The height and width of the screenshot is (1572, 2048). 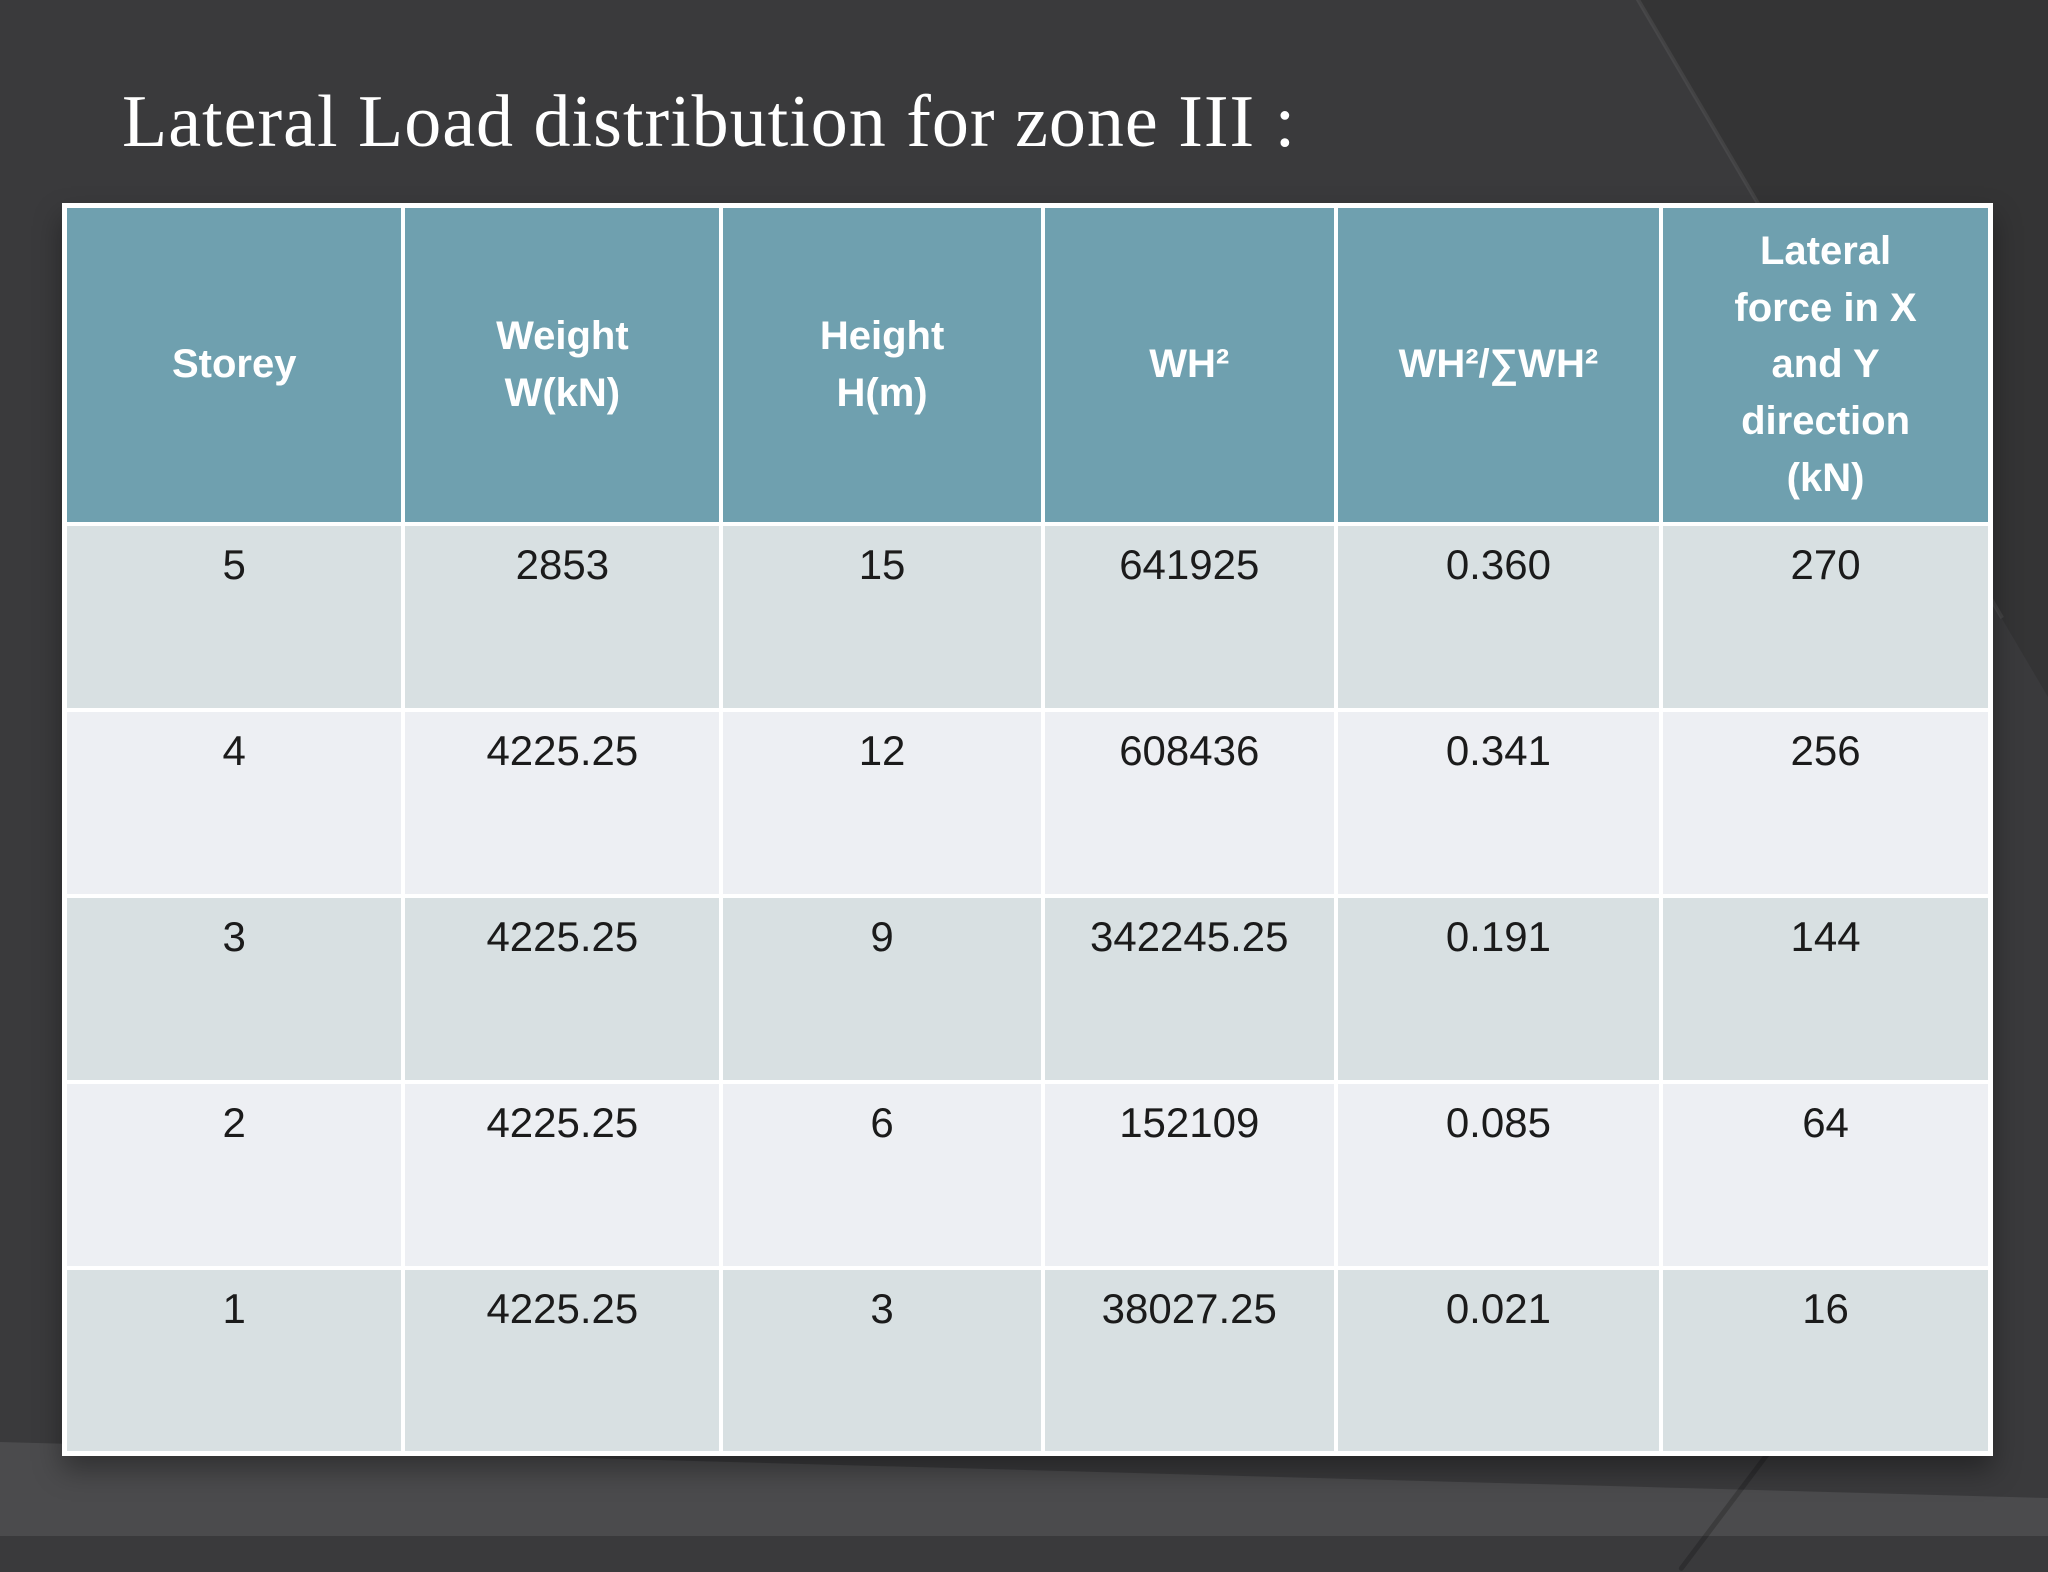 I want to click on table-cell: 608436, so click(x=1189, y=802).